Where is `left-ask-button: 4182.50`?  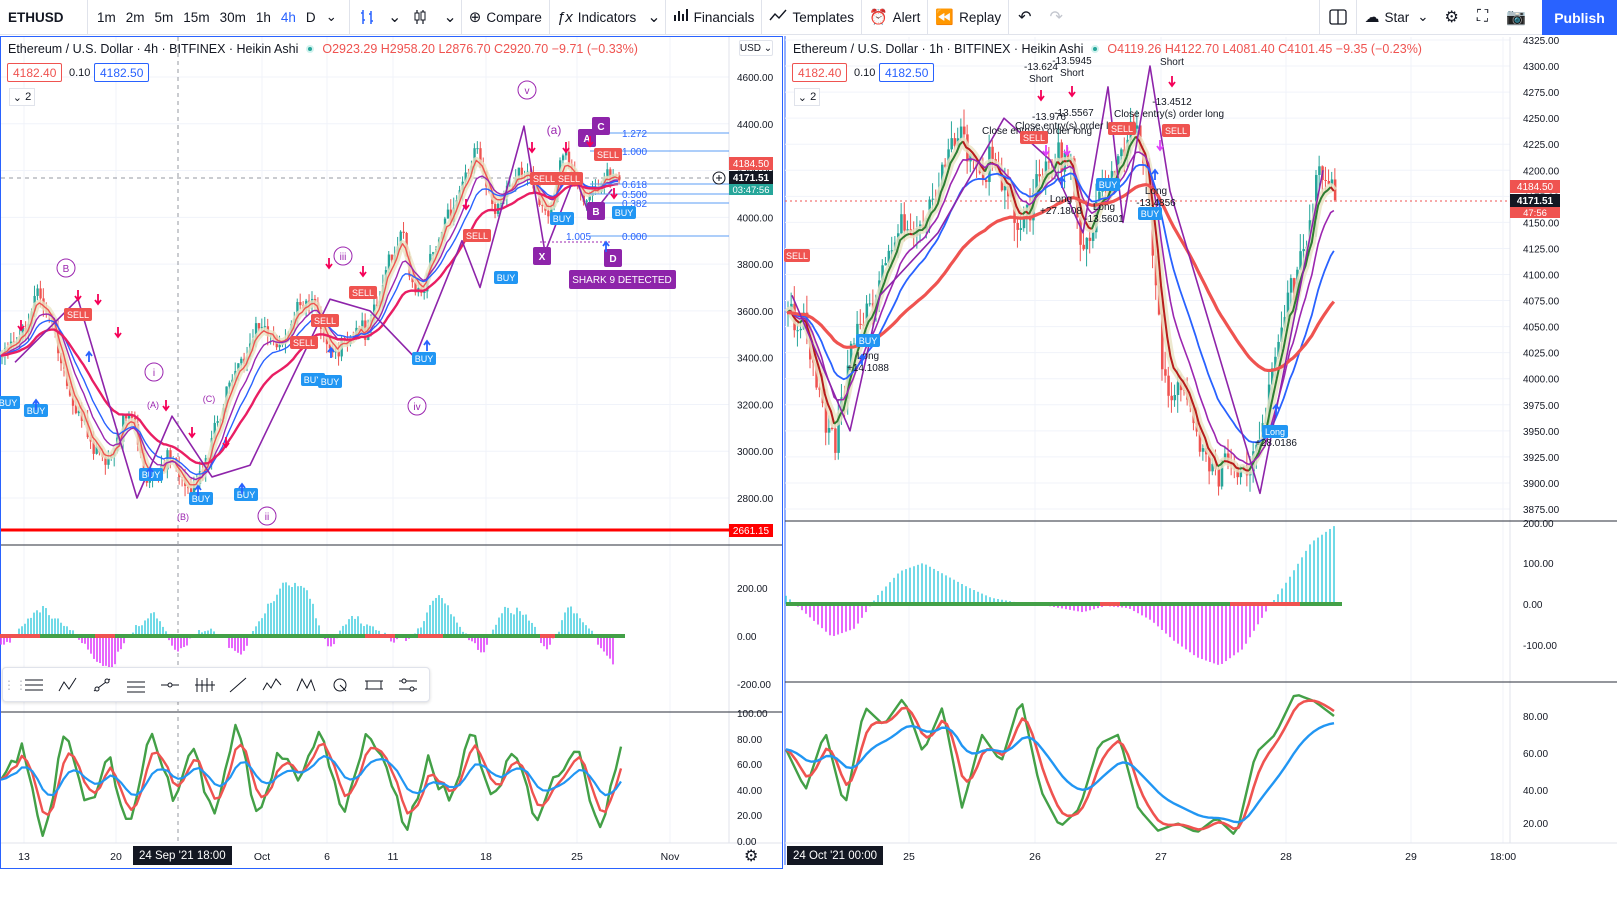 left-ask-button: 4182.50 is located at coordinates (122, 72).